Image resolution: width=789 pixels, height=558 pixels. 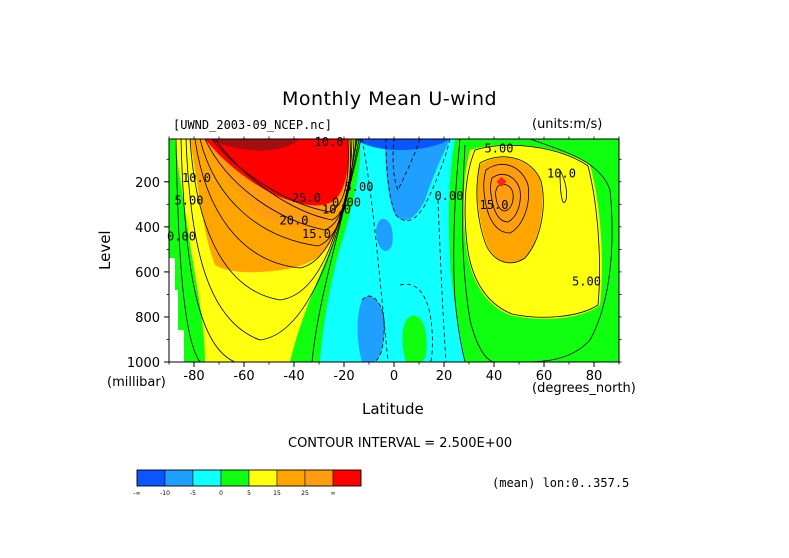 What do you see at coordinates (417, 179) in the screenshot?
I see `band-eq-blue-top` at bounding box center [417, 179].